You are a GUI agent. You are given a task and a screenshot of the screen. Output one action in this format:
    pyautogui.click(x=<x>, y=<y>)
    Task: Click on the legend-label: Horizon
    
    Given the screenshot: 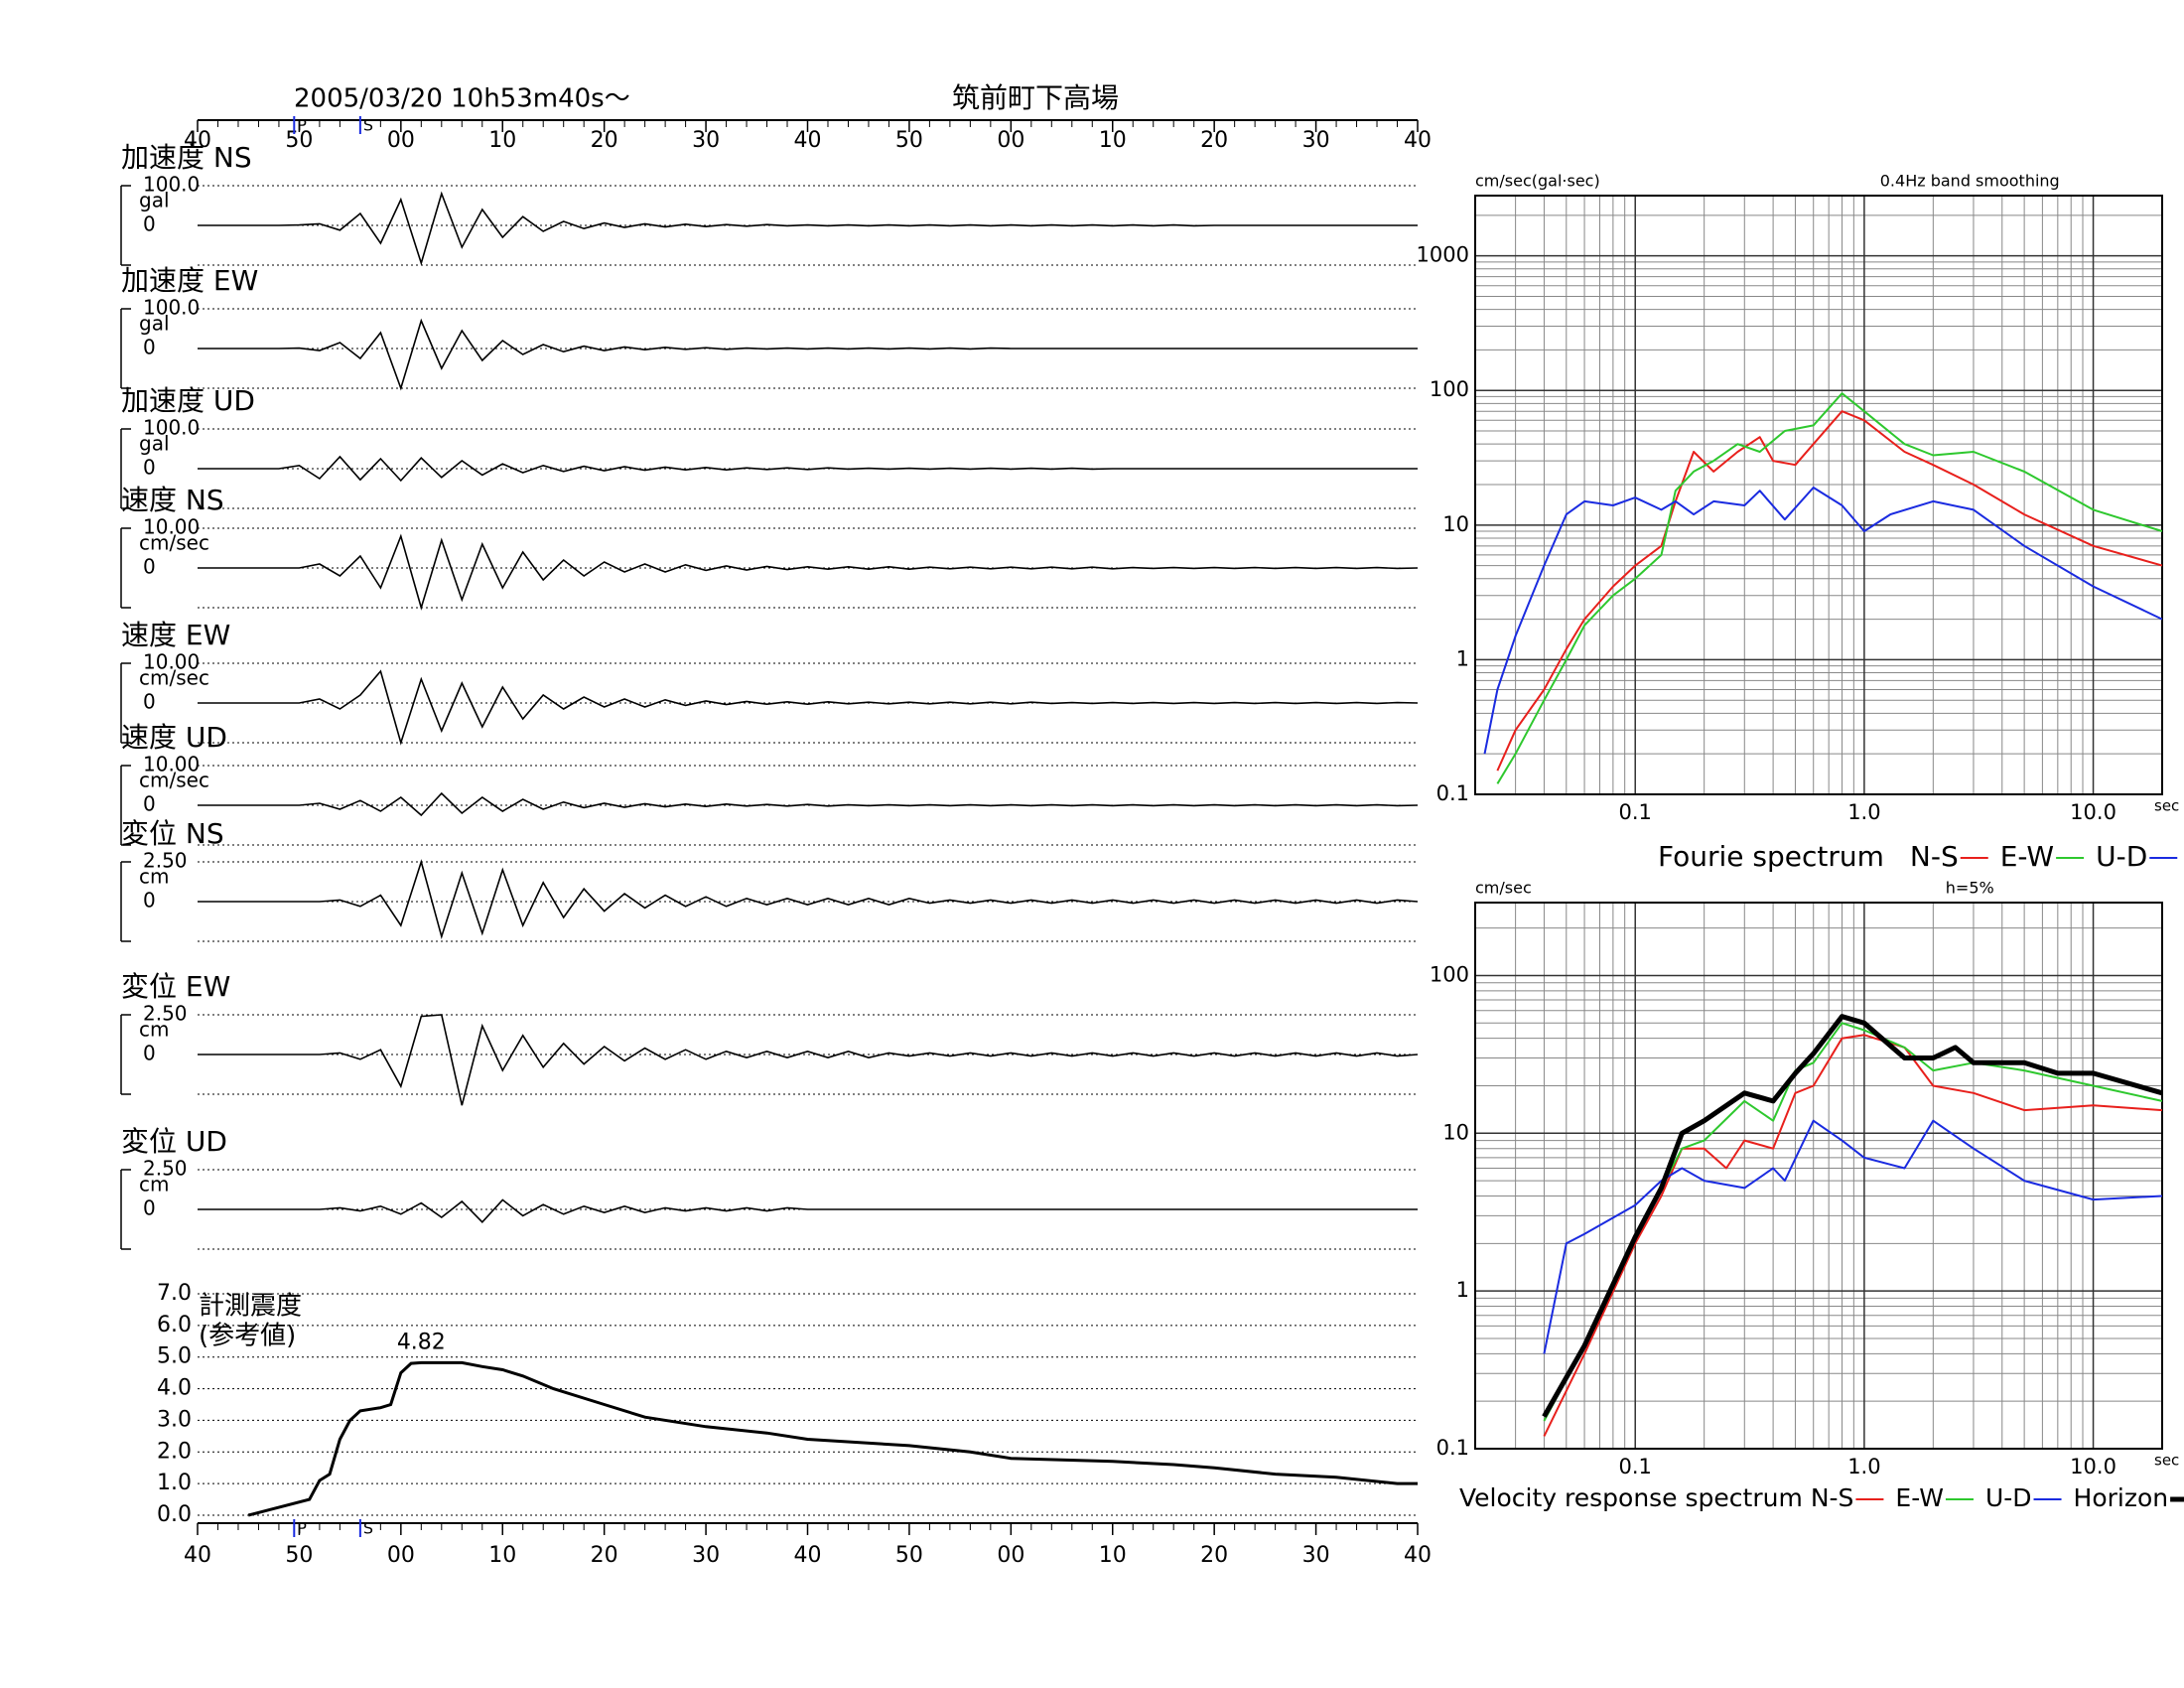 What is the action you would take?
    pyautogui.click(x=2121, y=1497)
    